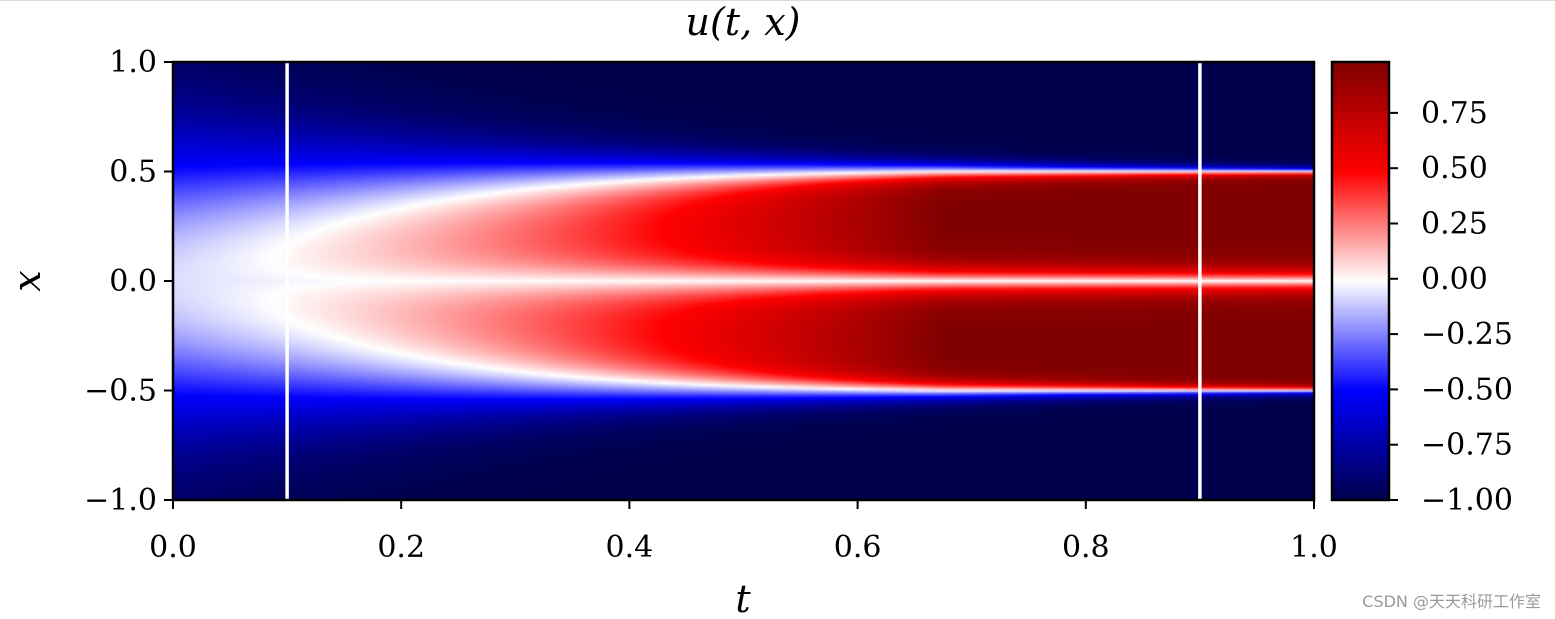  I want to click on y-tick-label: 1.0, so click(133, 62).